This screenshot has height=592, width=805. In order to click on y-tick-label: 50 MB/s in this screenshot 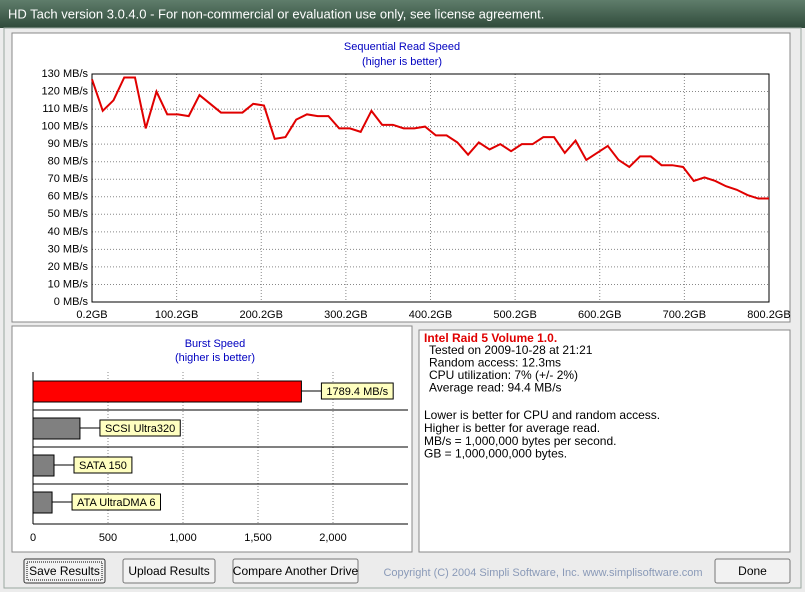, I will do `click(68, 214)`.